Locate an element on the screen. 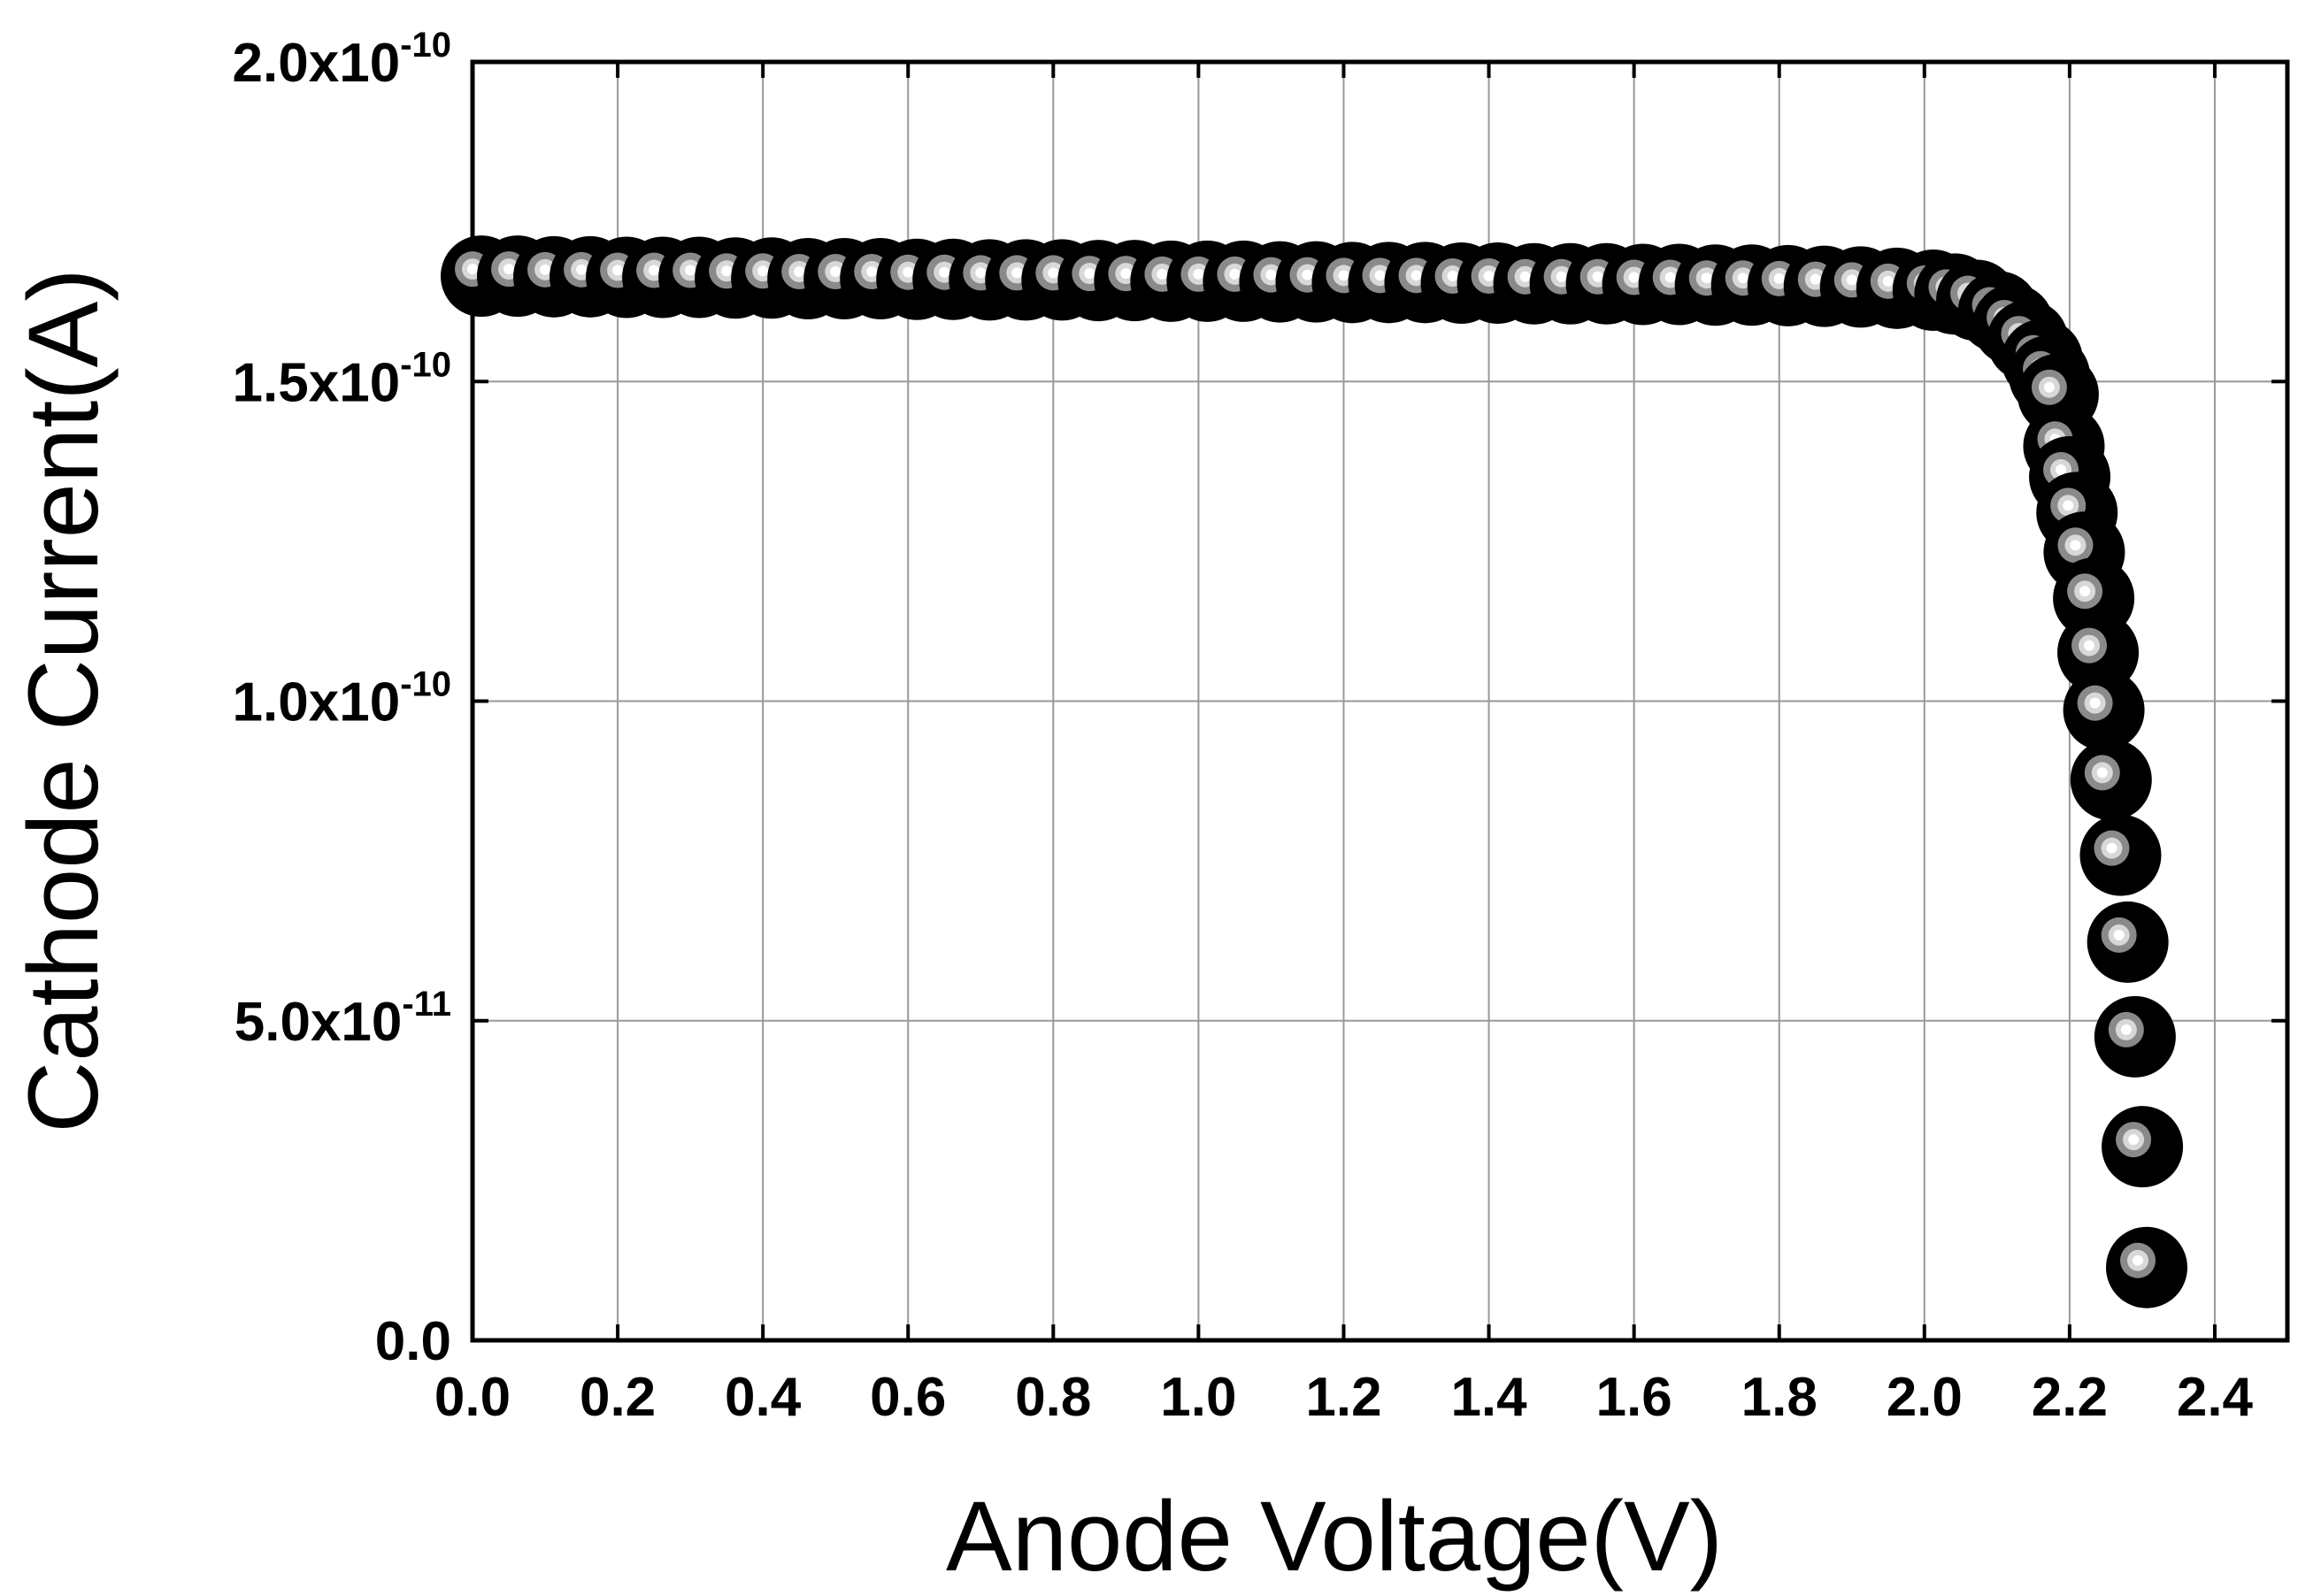  x-tick-label: 1.2 is located at coordinates (1343, 1397).